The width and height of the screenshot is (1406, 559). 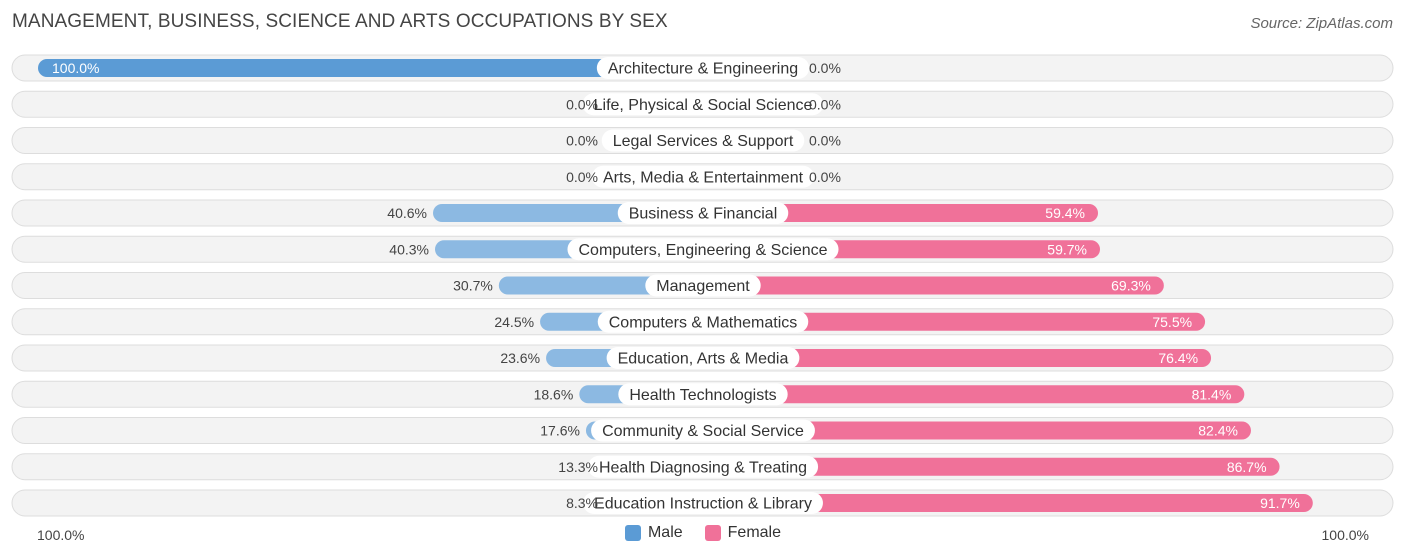 What do you see at coordinates (61, 535) in the screenshot?
I see `axis-left-label: 100.0%` at bounding box center [61, 535].